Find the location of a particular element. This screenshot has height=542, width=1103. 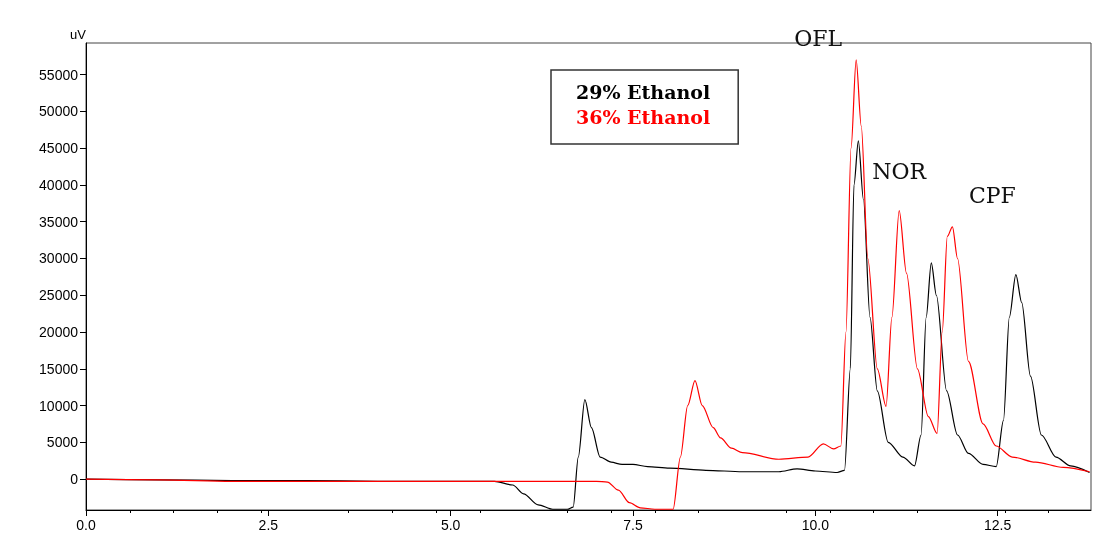

x-tick-label: 0.0 is located at coordinates (86, 525).